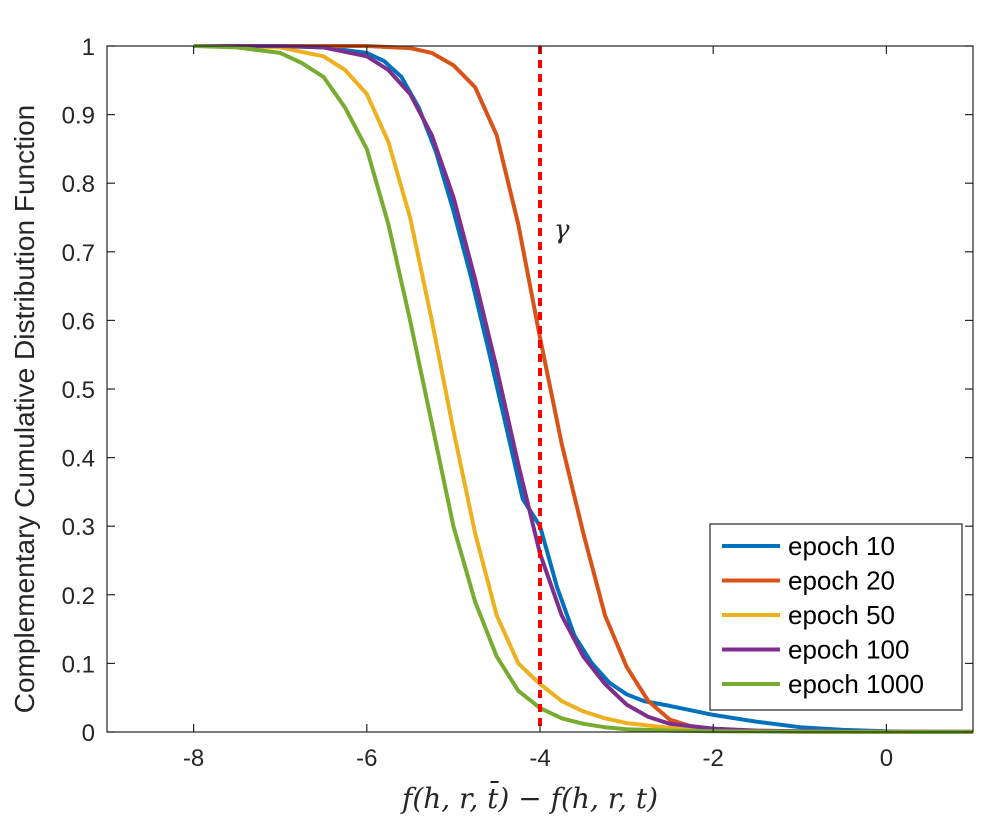  Describe the element at coordinates (841, 546) in the screenshot. I see `legend-entry-label: epoch 10` at that location.